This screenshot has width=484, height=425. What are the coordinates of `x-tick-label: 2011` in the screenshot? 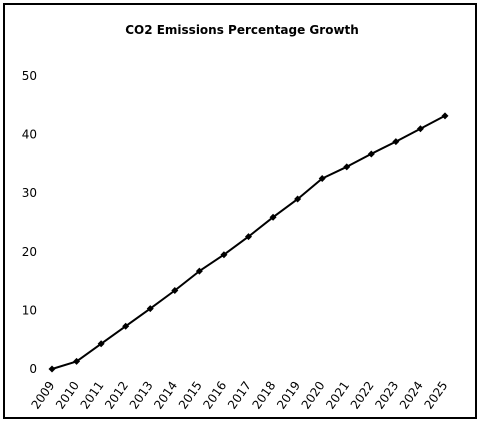 It's located at (92, 395).